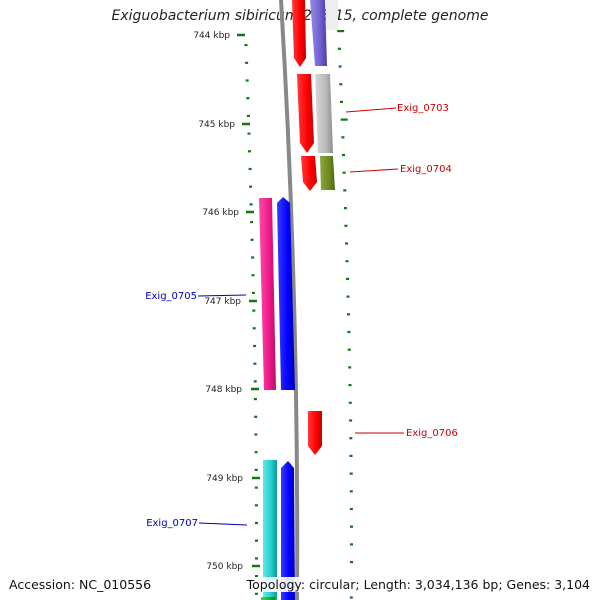 The width and height of the screenshot is (600, 600). Describe the element at coordinates (251, 319) in the screenshot. I see `ruler-minor-ticks-left` at that location.